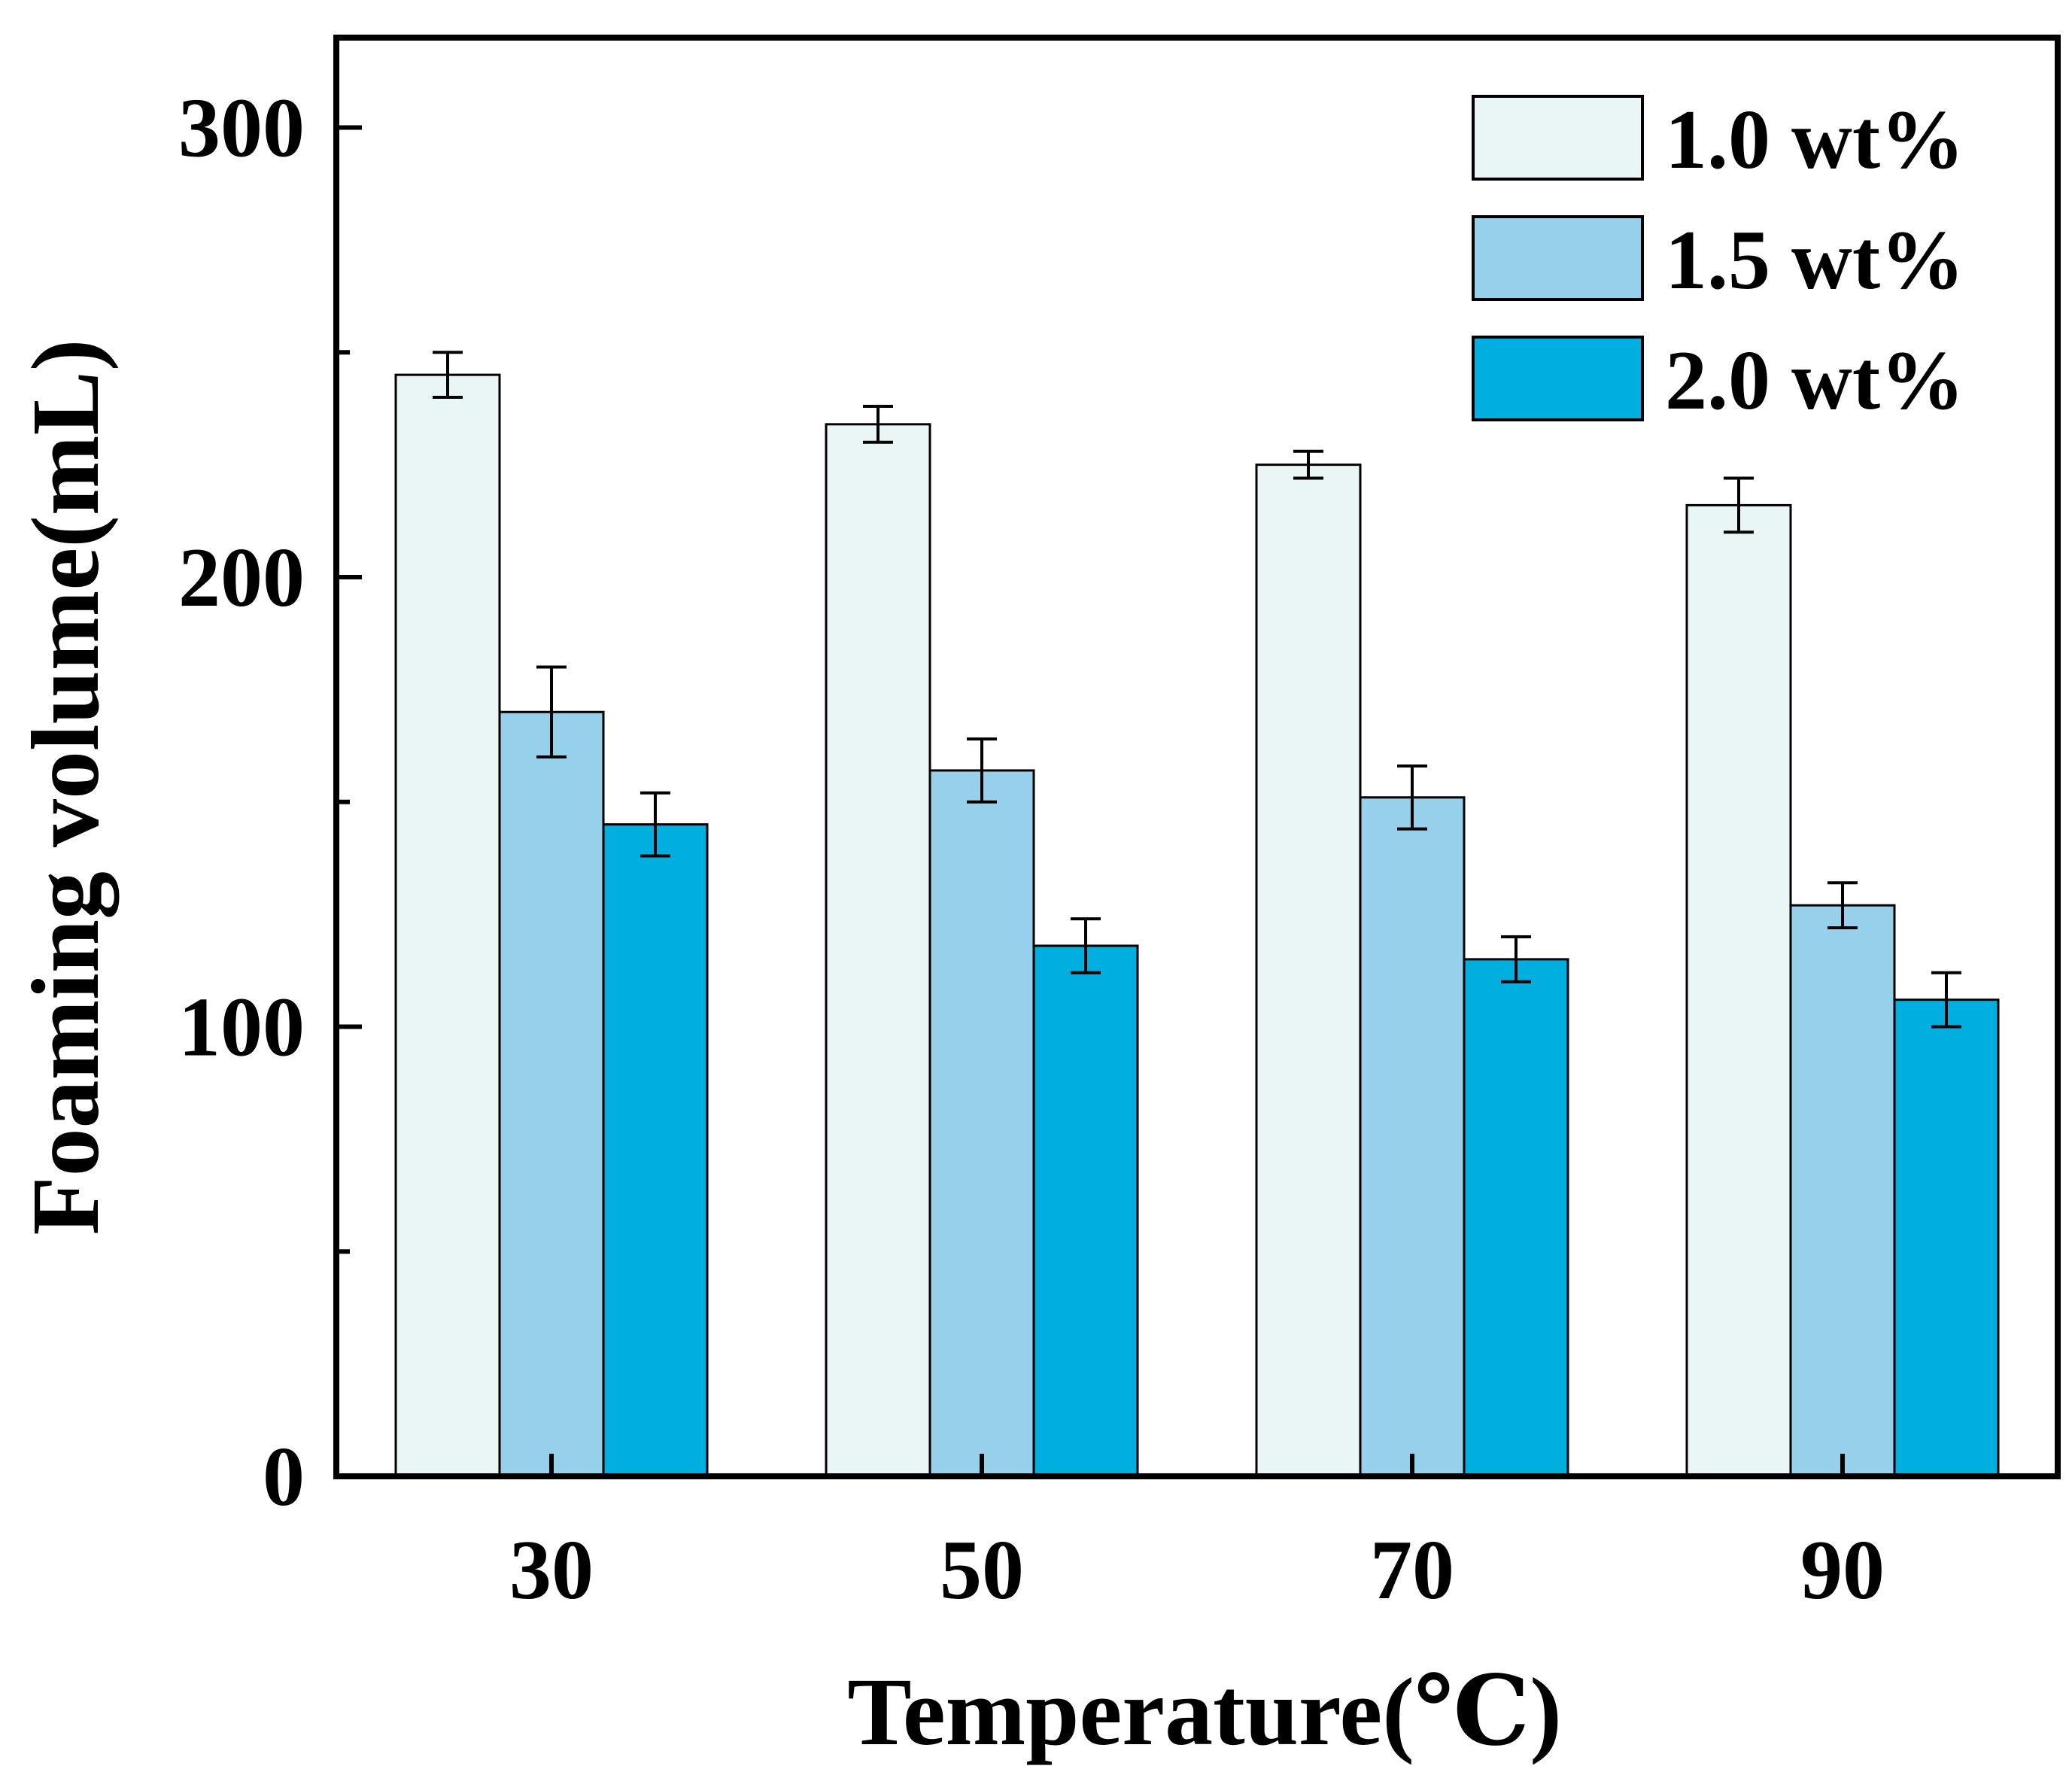  Describe the element at coordinates (1946, 1238) in the screenshot. I see `bar-2-0-wt--90` at that location.